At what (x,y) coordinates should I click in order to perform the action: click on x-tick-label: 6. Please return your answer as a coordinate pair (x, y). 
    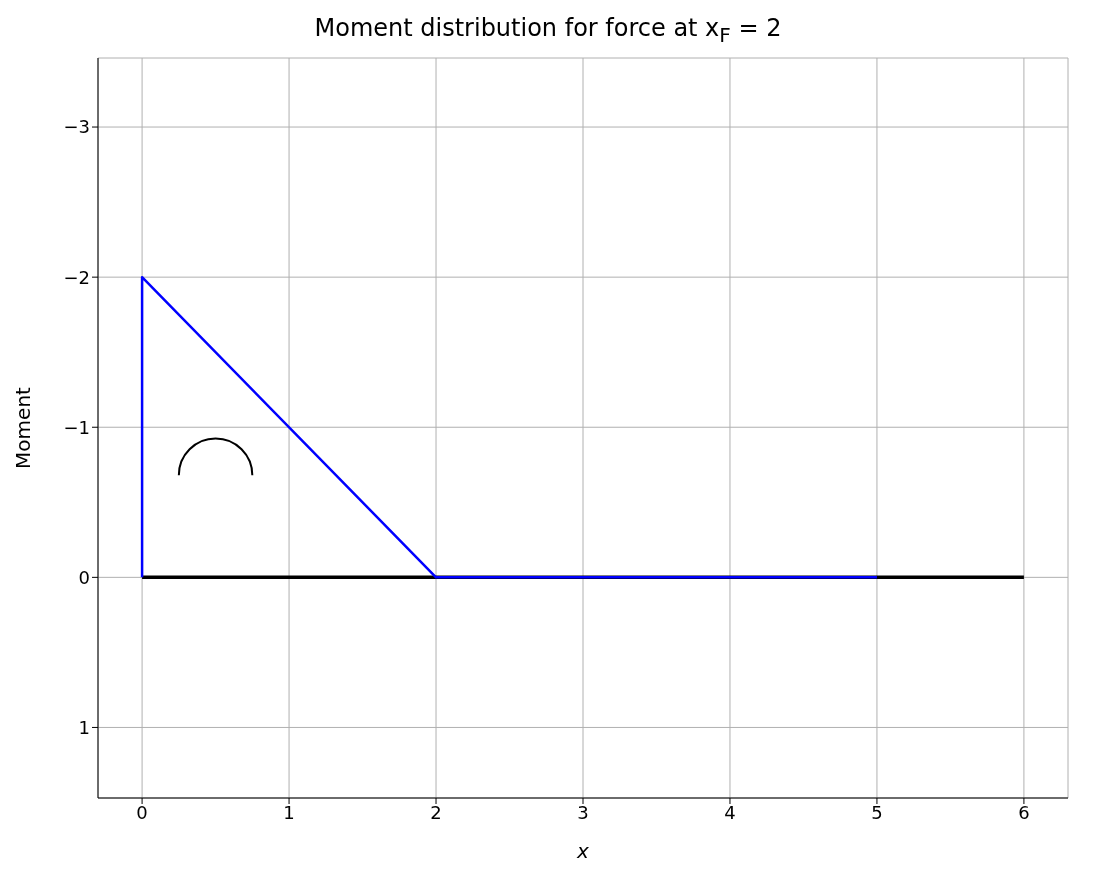
    Looking at the image, I should click on (1024, 812).